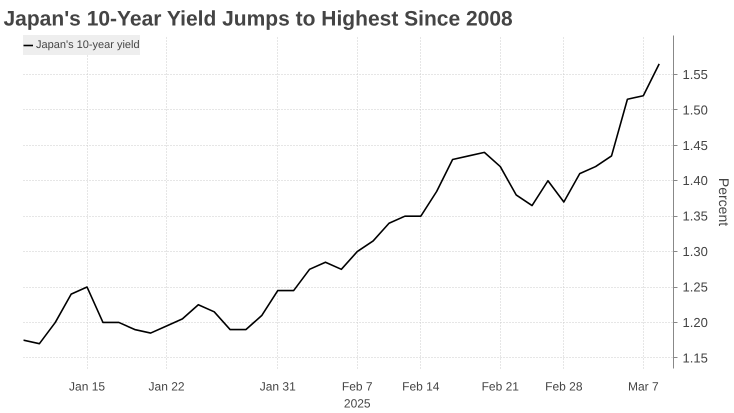  What do you see at coordinates (695, 252) in the screenshot?
I see `y-tick-label: 1.30` at bounding box center [695, 252].